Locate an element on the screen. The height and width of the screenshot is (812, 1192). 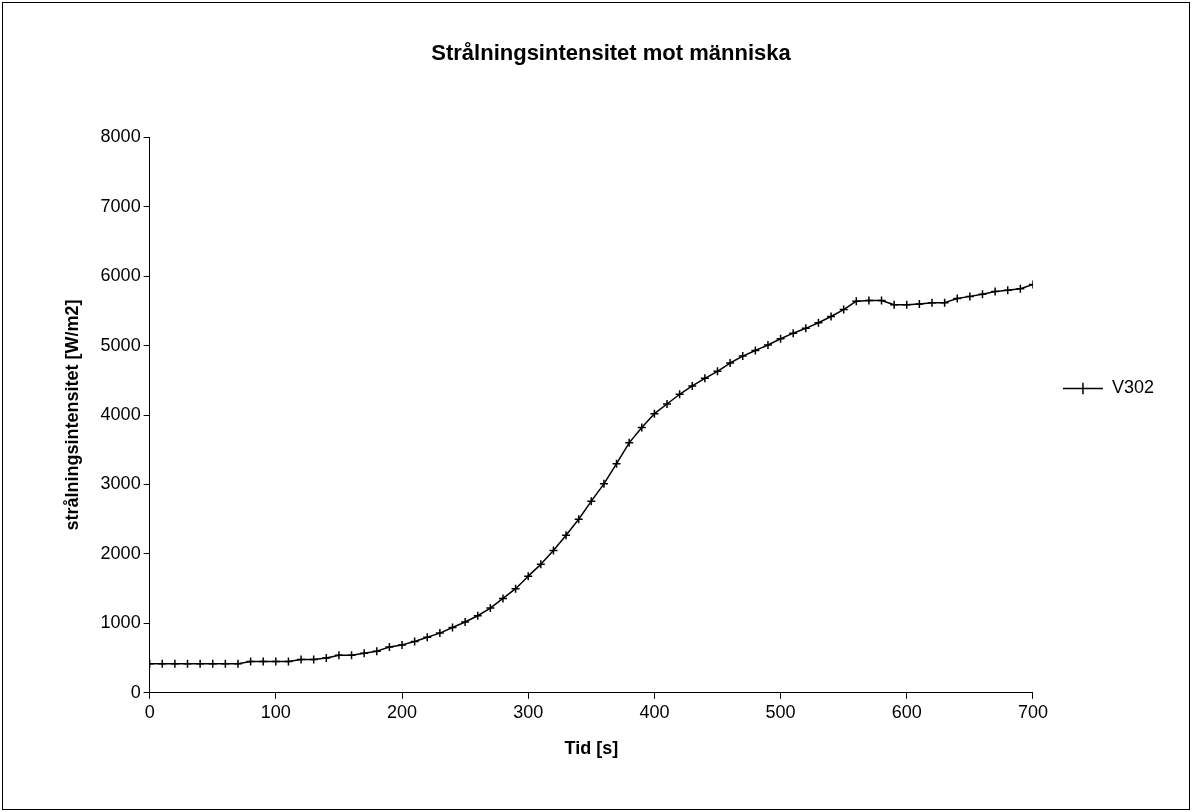
y-tick-label: 4000 is located at coordinates (120, 414).